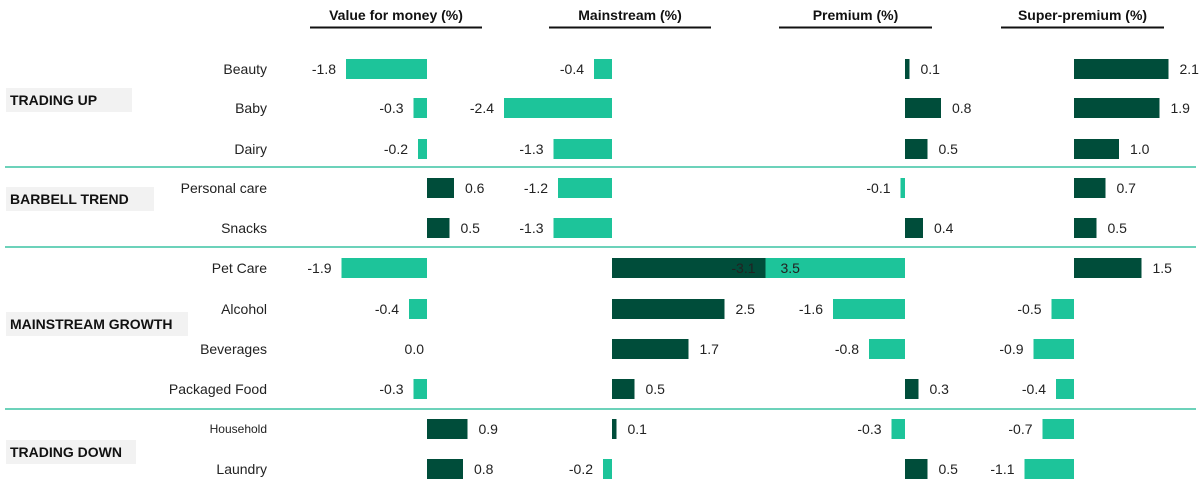 The image size is (1199, 502). What do you see at coordinates (66, 452) in the screenshot?
I see `group-label-4: TRADING DOWN` at bounding box center [66, 452].